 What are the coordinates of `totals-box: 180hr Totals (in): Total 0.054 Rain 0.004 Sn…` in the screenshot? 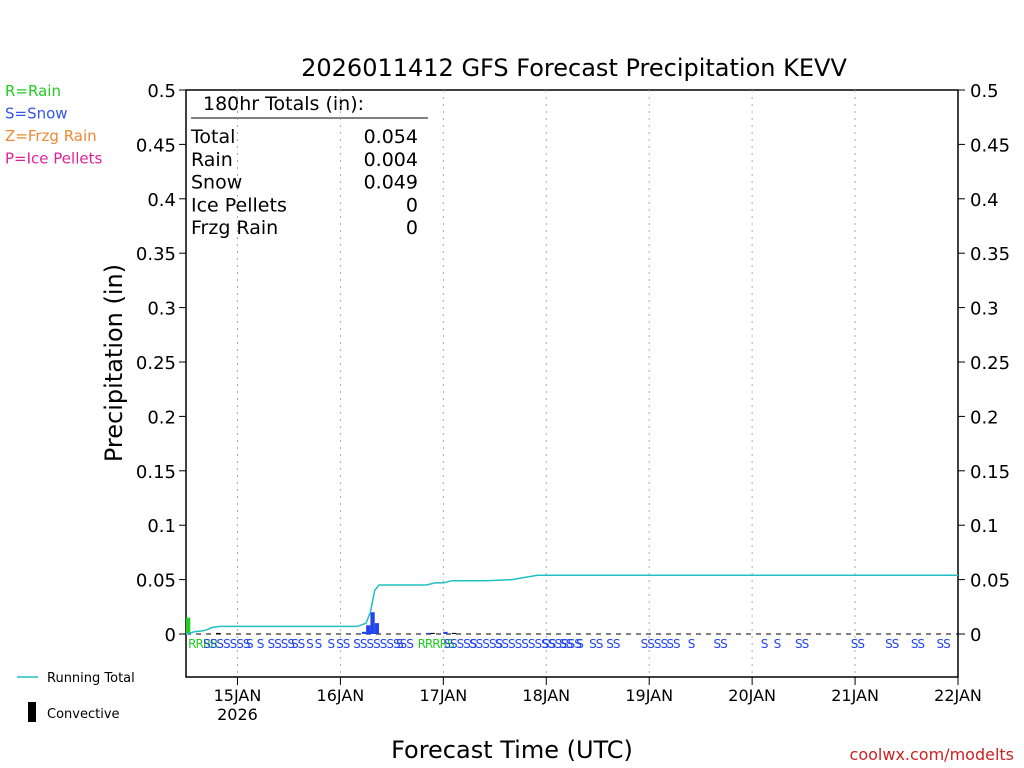 It's located at (309, 166).